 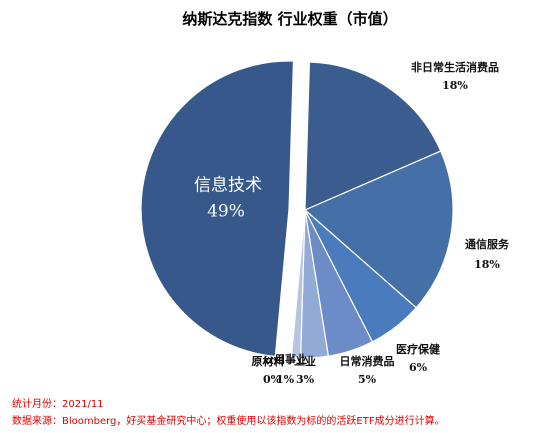 What do you see at coordinates (367, 379) in the screenshot?
I see `value-label: 5%` at bounding box center [367, 379].